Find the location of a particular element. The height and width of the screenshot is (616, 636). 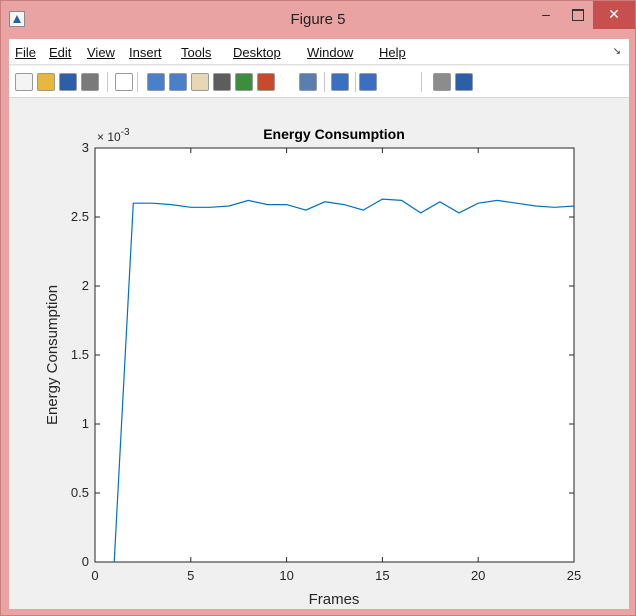

menu-edit-label: Edit is located at coordinates (60, 52).